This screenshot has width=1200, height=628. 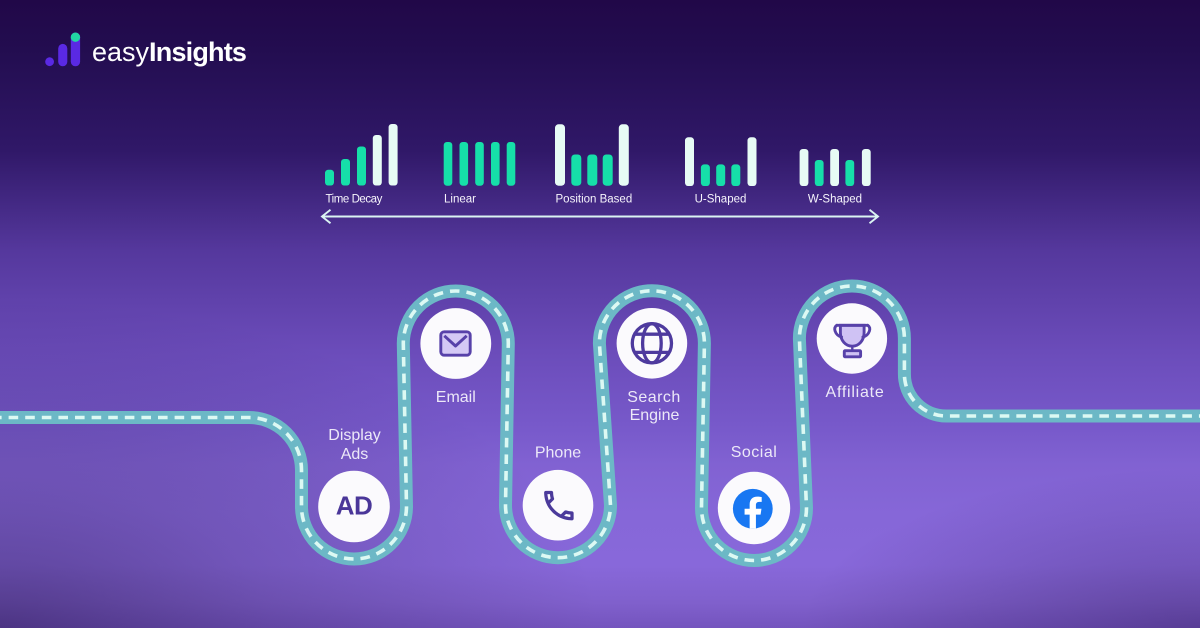 What do you see at coordinates (653, 397) in the screenshot?
I see `svg-text: Search` at bounding box center [653, 397].